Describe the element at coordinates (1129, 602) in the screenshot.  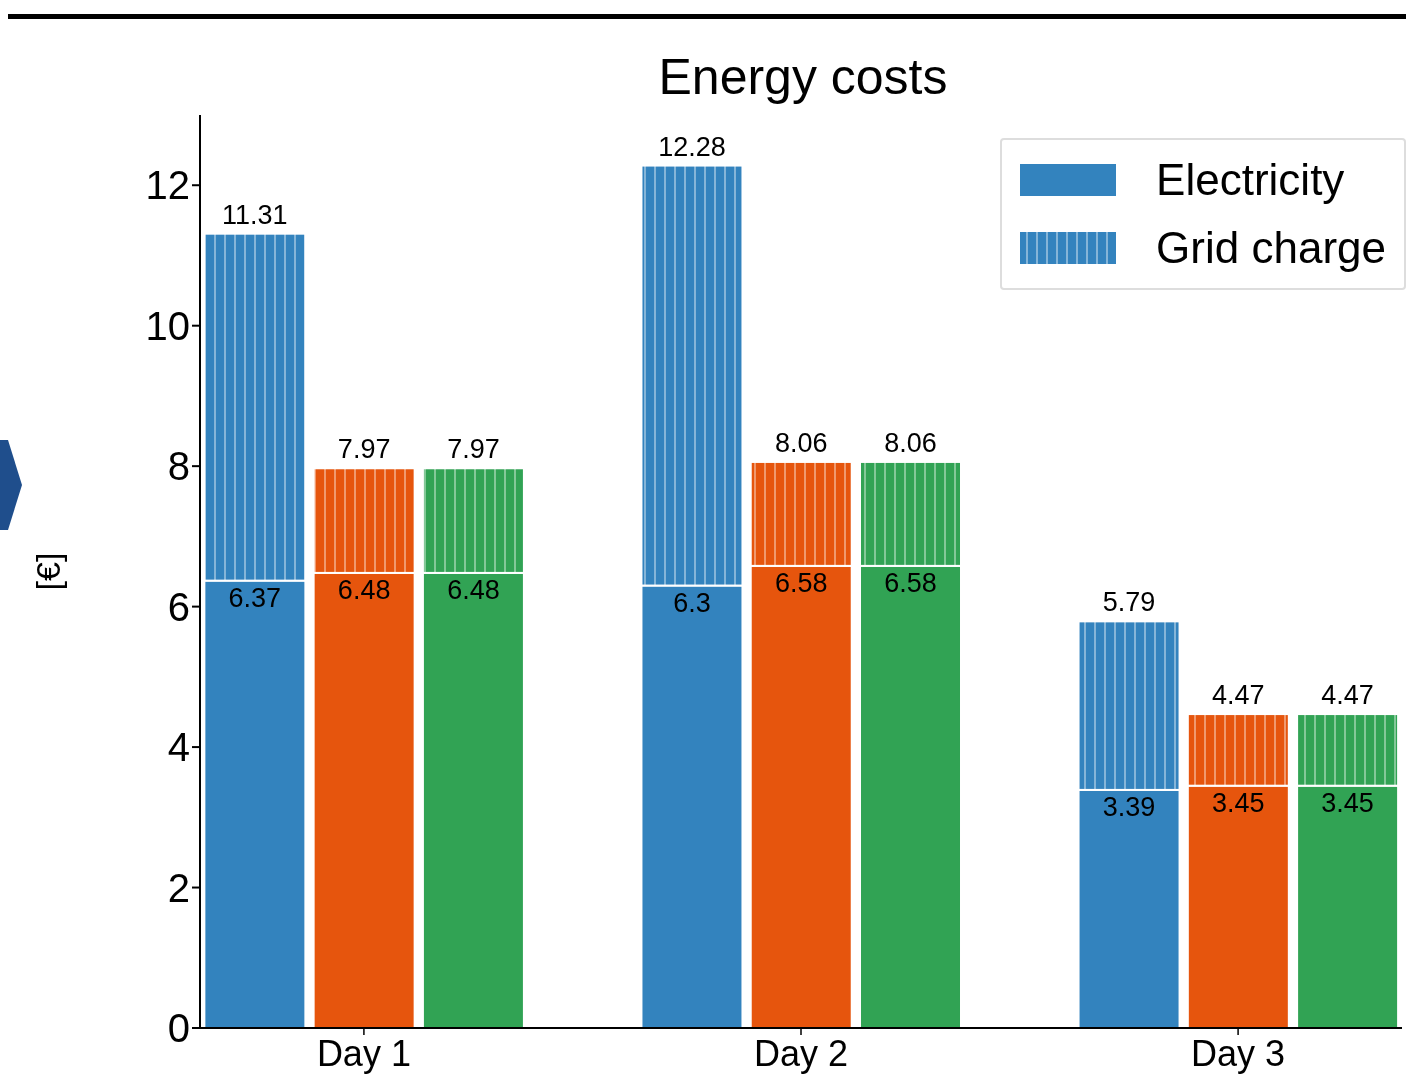
I see `total-label: 5.79` at that location.